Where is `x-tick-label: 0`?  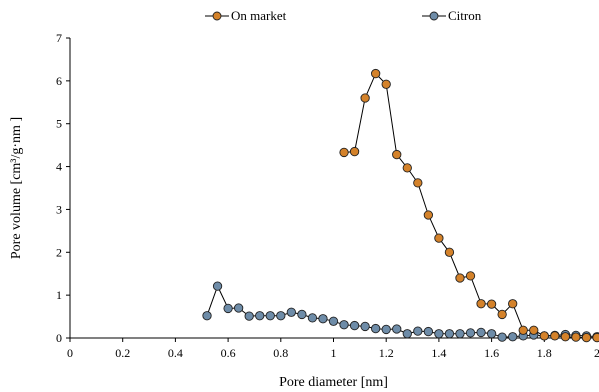 x-tick-label: 0 is located at coordinates (70, 353).